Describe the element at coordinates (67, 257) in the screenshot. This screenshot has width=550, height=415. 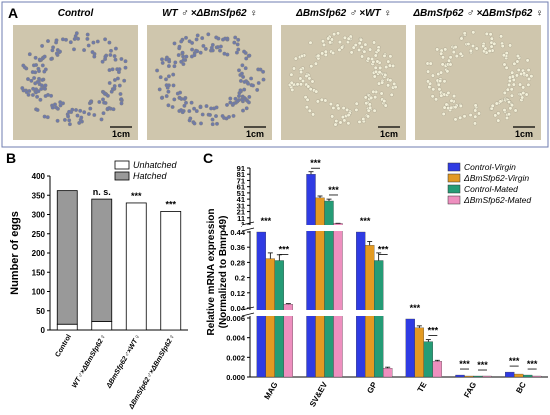
I see `bar-hatched` at that location.